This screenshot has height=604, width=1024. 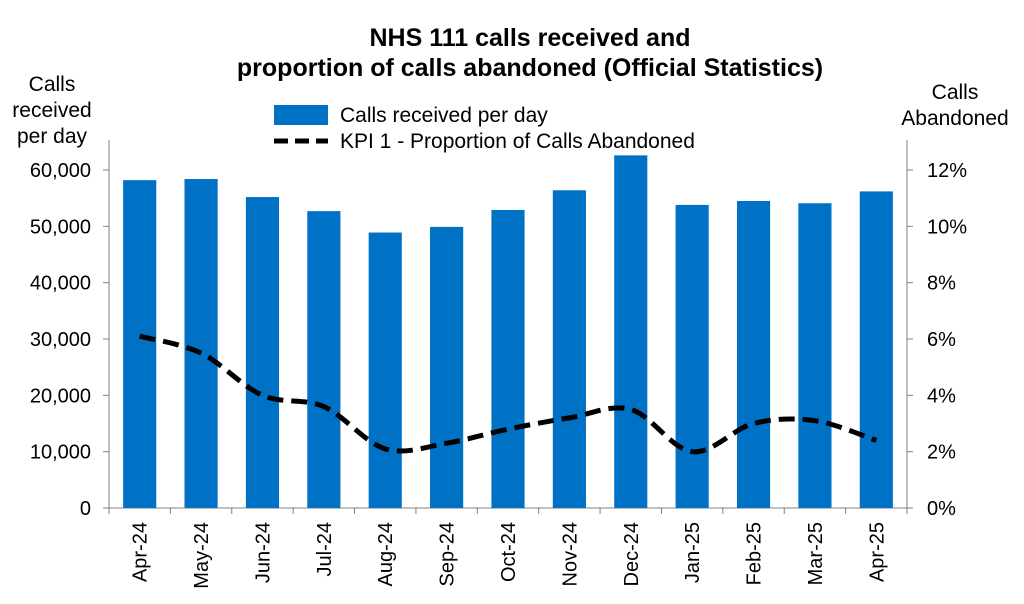 What do you see at coordinates (941, 396) in the screenshot?
I see `right-tick-label: 4%` at bounding box center [941, 396].